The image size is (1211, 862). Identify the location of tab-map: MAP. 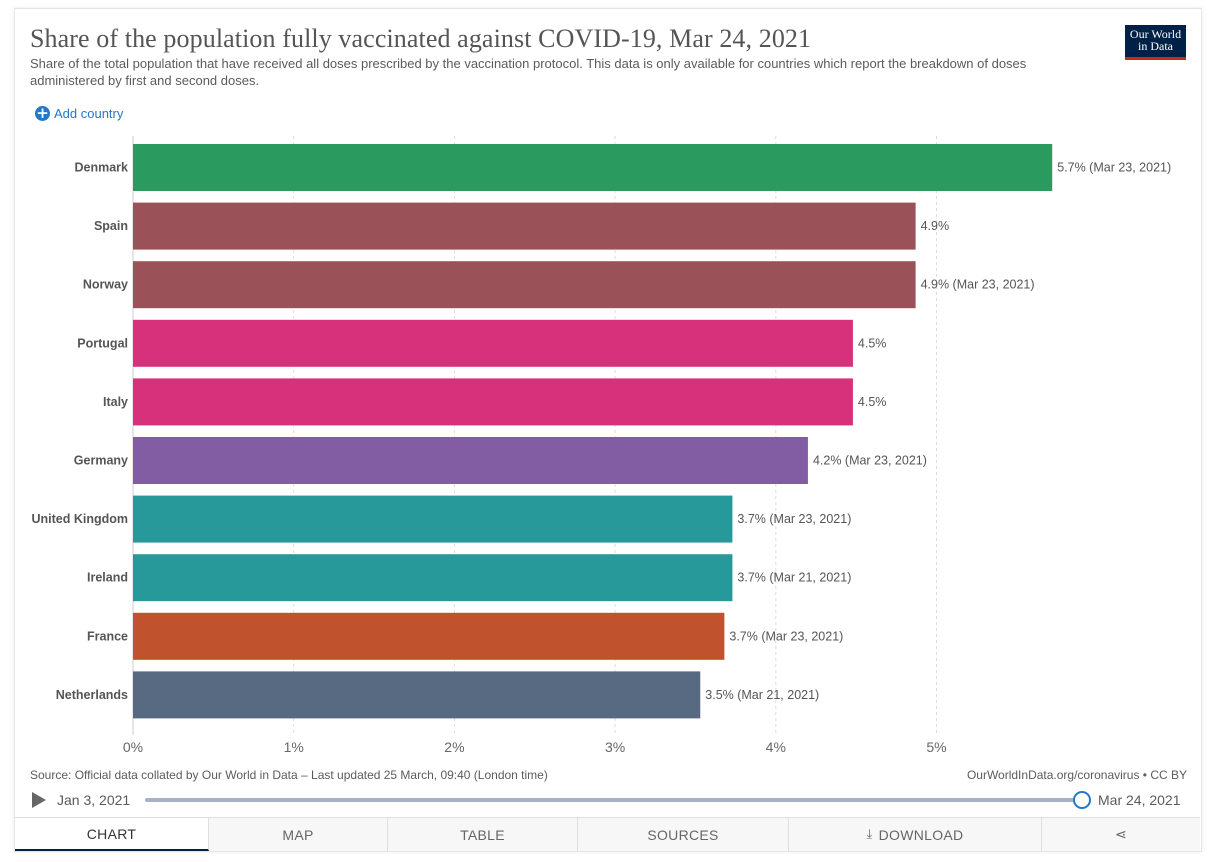
(298, 834).